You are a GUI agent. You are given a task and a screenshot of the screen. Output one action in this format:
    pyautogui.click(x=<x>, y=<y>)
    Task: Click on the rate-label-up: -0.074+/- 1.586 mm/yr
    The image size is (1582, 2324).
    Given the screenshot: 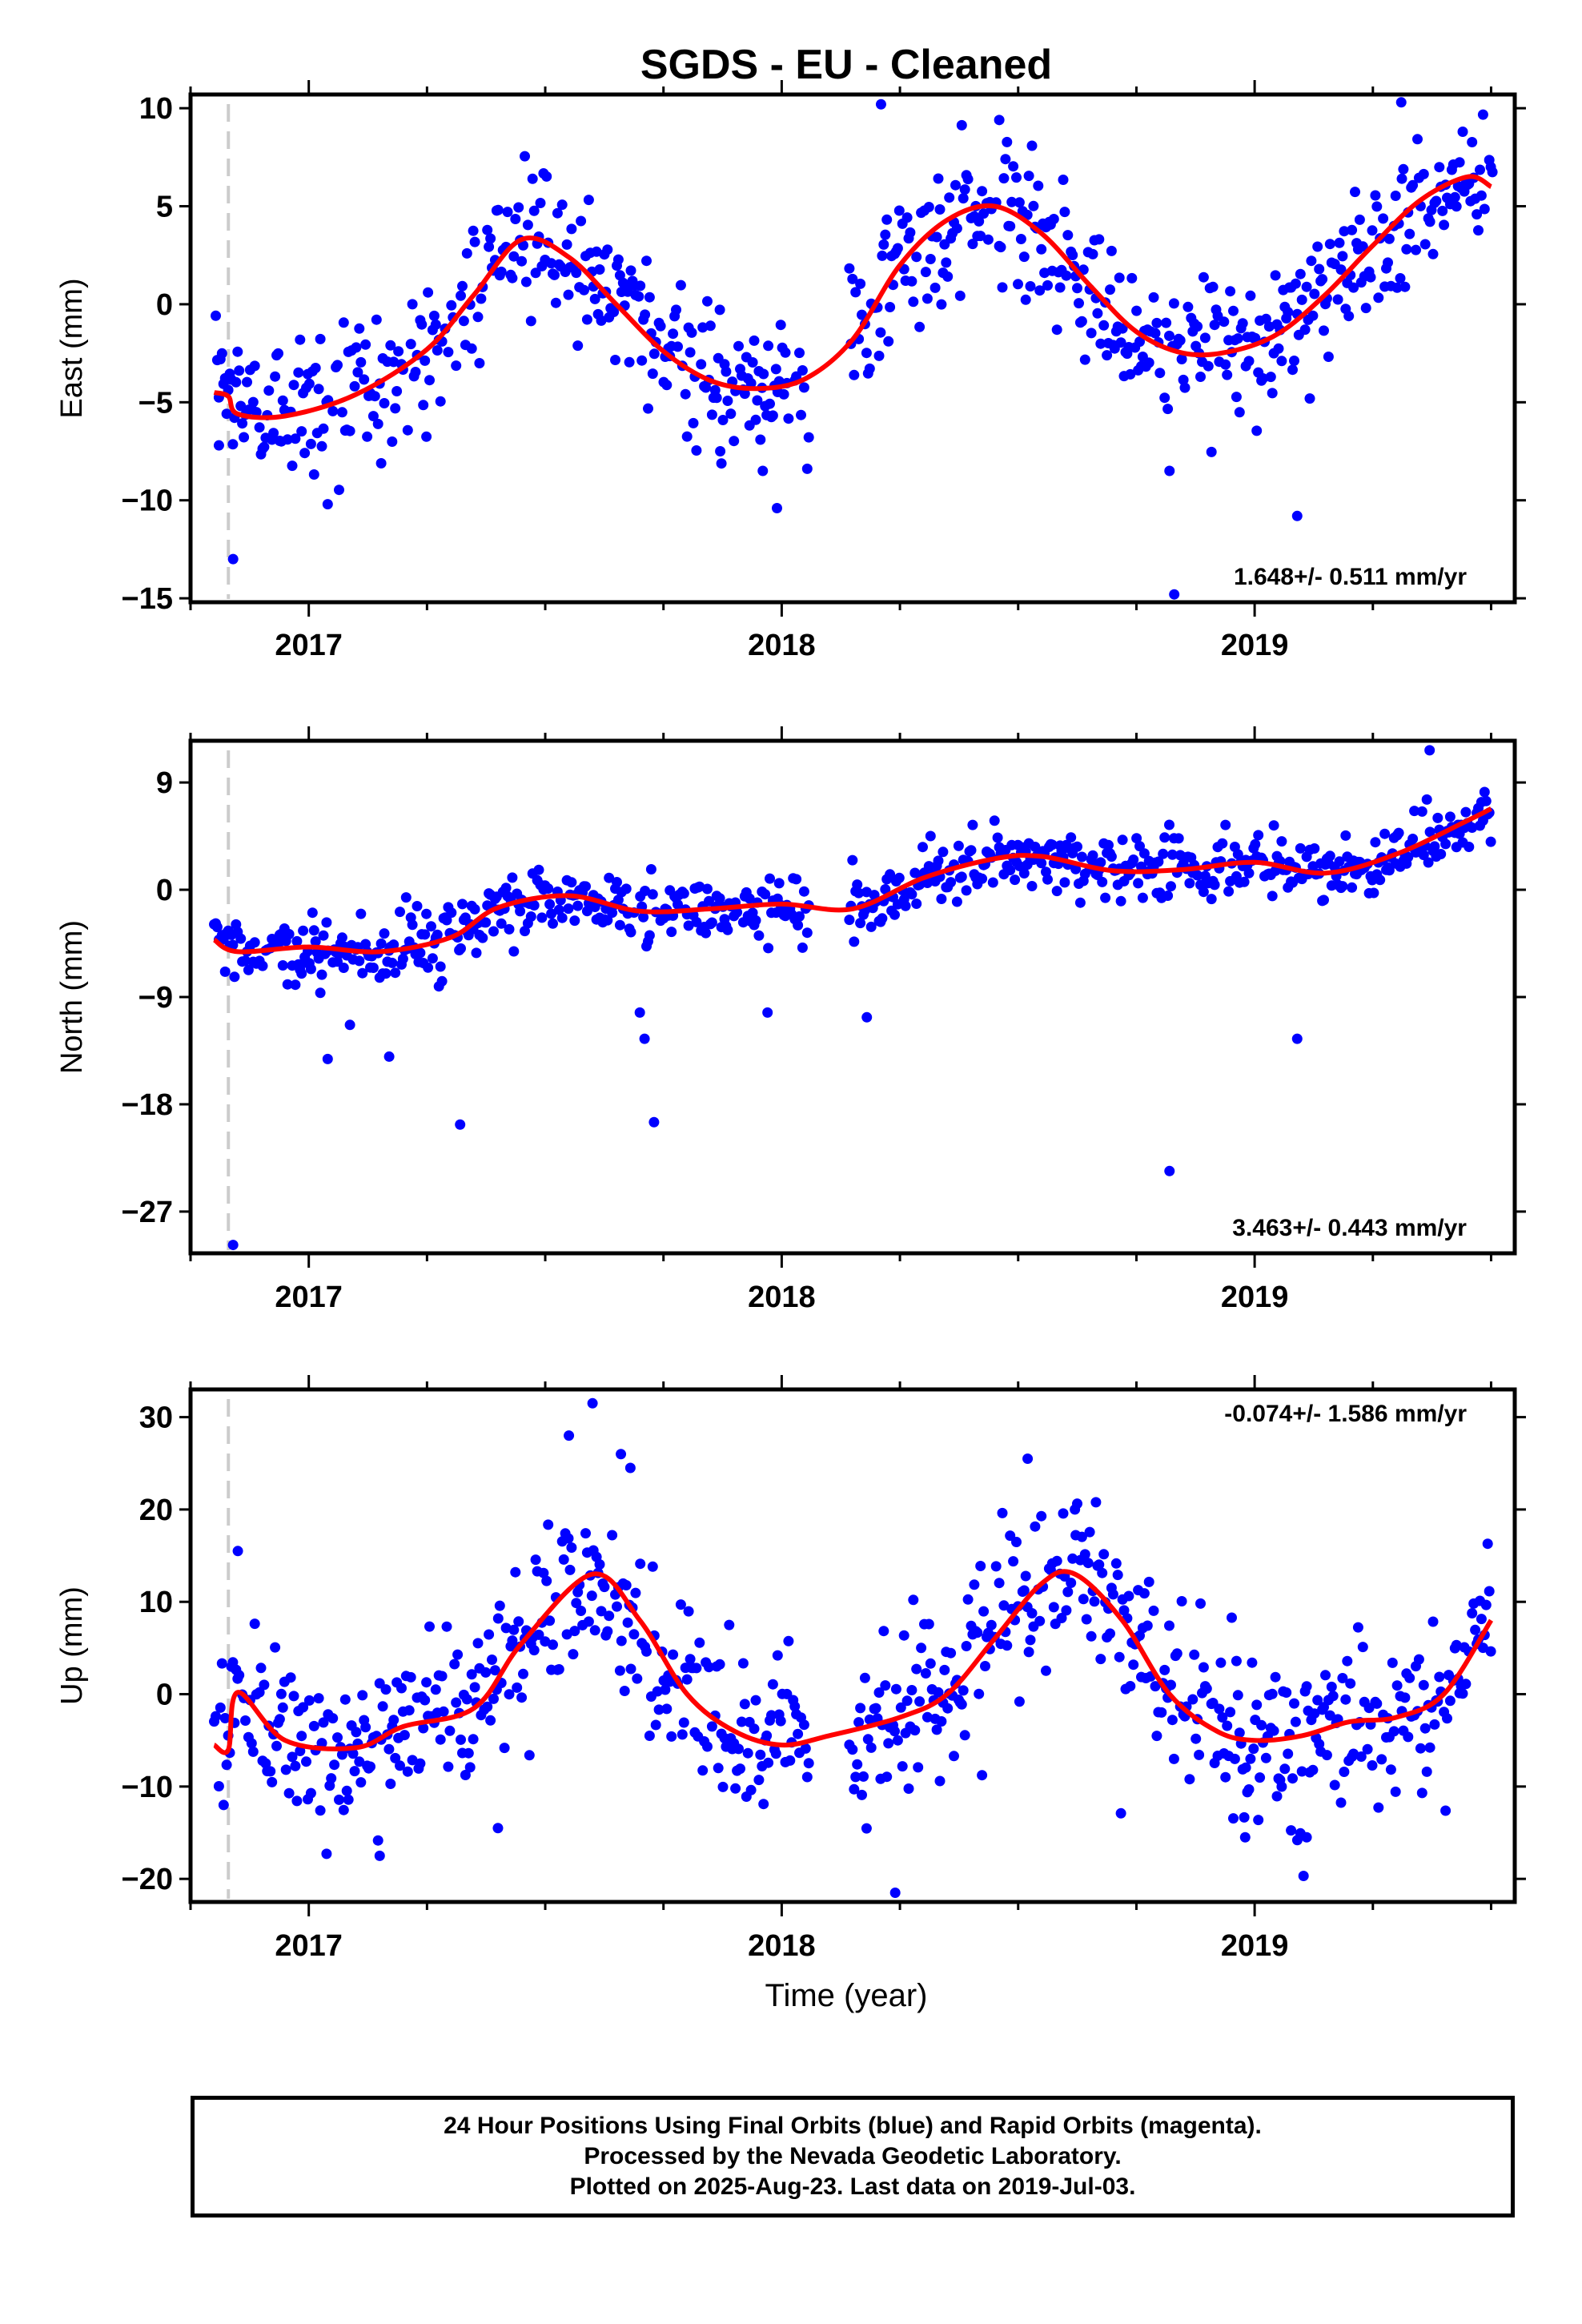 What is the action you would take?
    pyautogui.click(x=1345, y=1414)
    